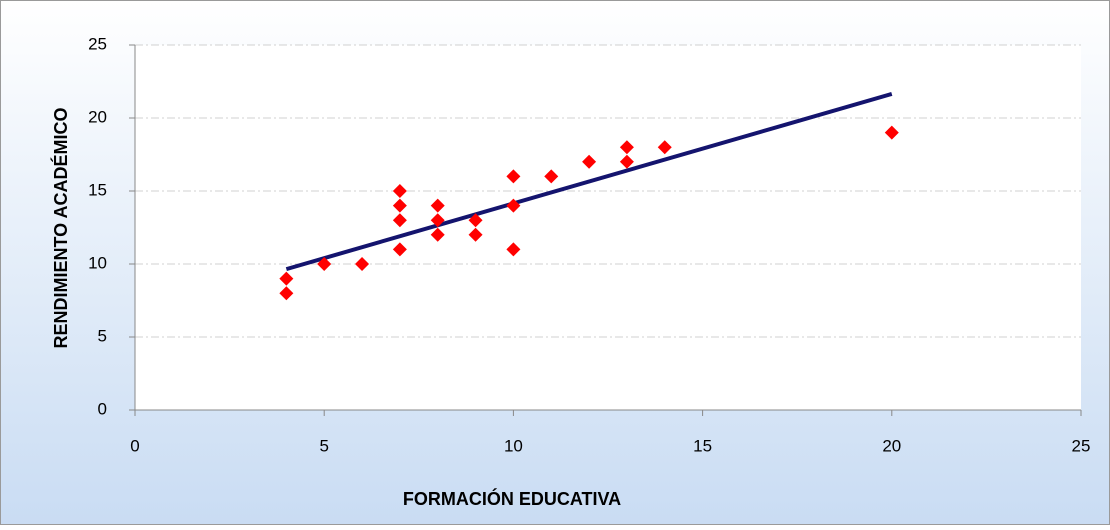  What do you see at coordinates (1081, 445) in the screenshot?
I see `x-tick-label: 25` at bounding box center [1081, 445].